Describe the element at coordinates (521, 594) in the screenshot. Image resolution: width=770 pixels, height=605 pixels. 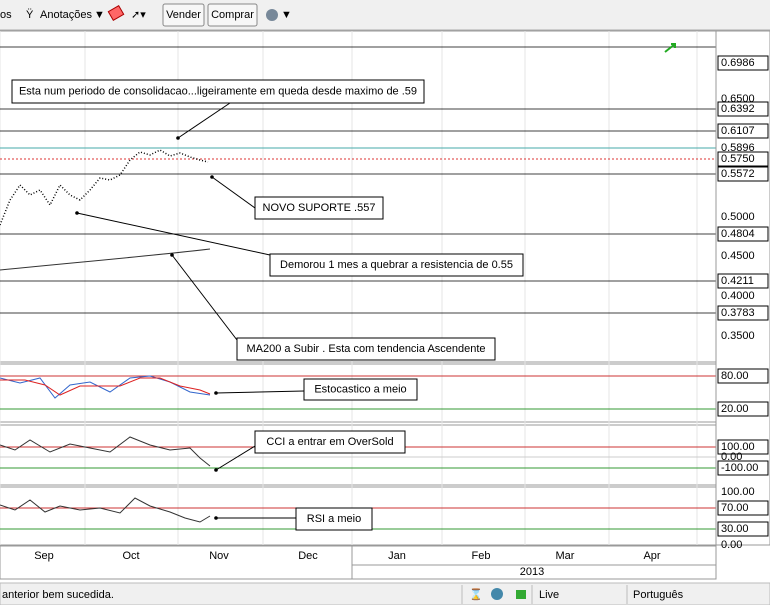
I see `lock-icon` at that location.